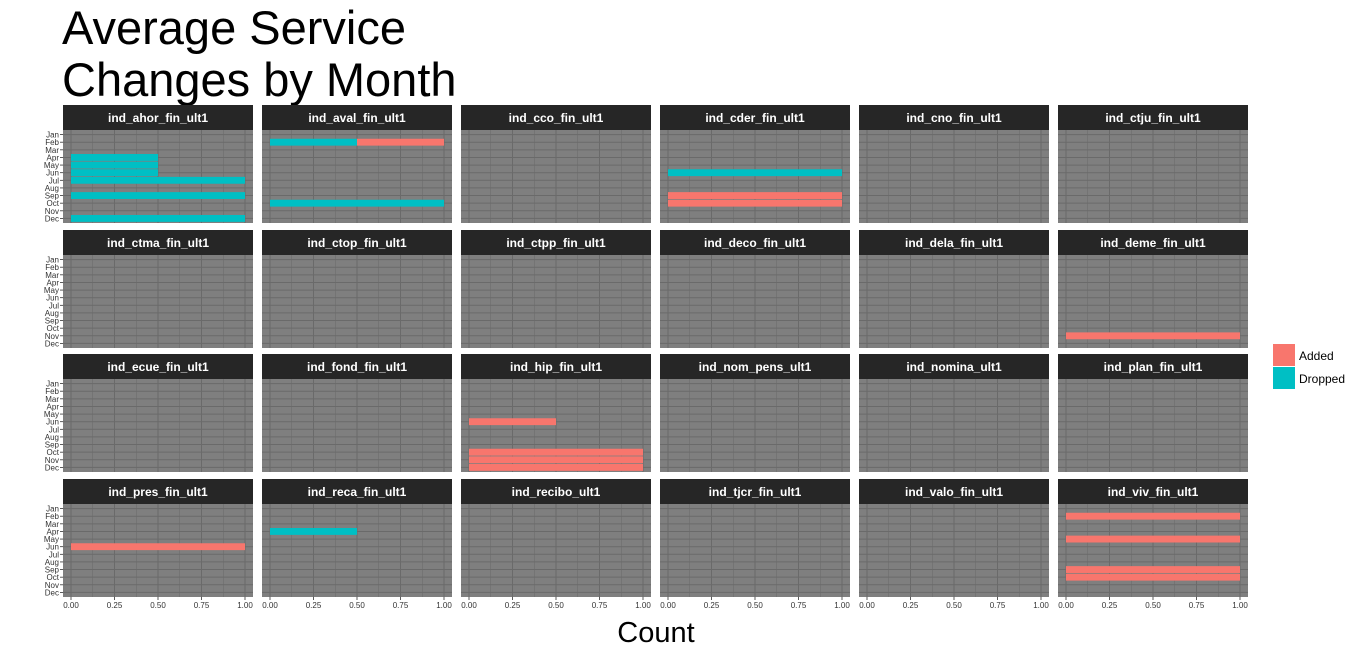 Image resolution: width=1362 pixels, height=650 pixels. Describe the element at coordinates (1153, 577) in the screenshot. I see `bar-added-oct` at that location.